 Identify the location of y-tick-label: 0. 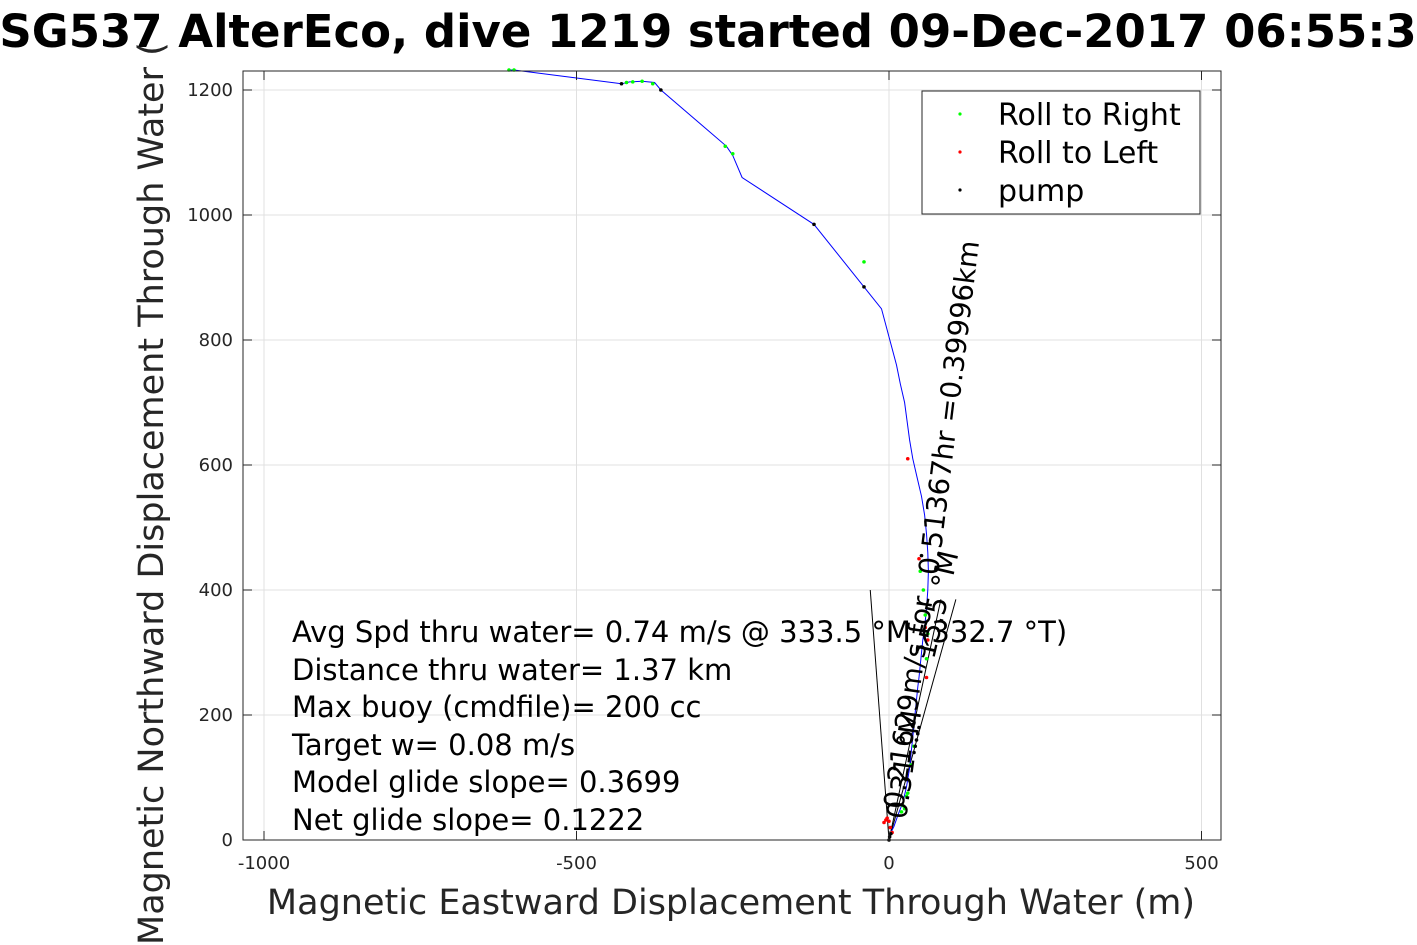
(227, 840).